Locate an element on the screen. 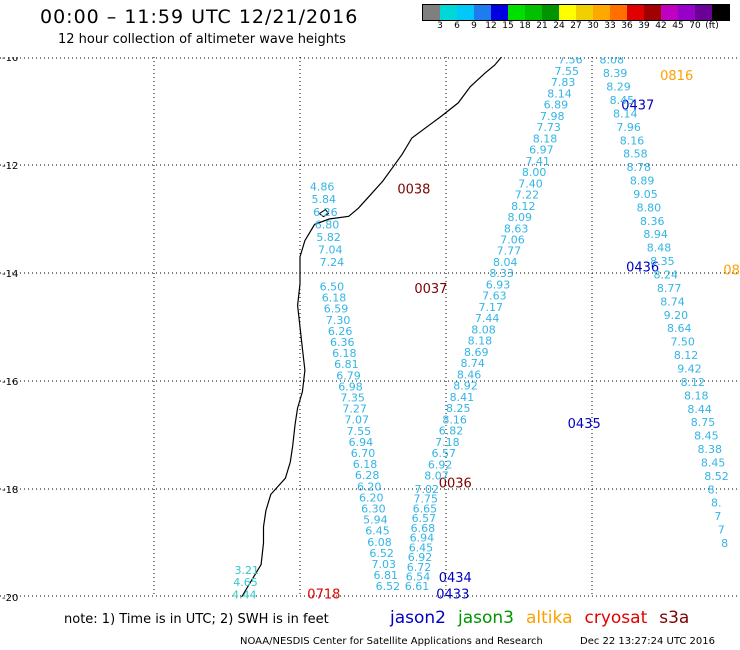 The width and height of the screenshot is (740, 650). wave-height-value: 8.09 is located at coordinates (519, 217).